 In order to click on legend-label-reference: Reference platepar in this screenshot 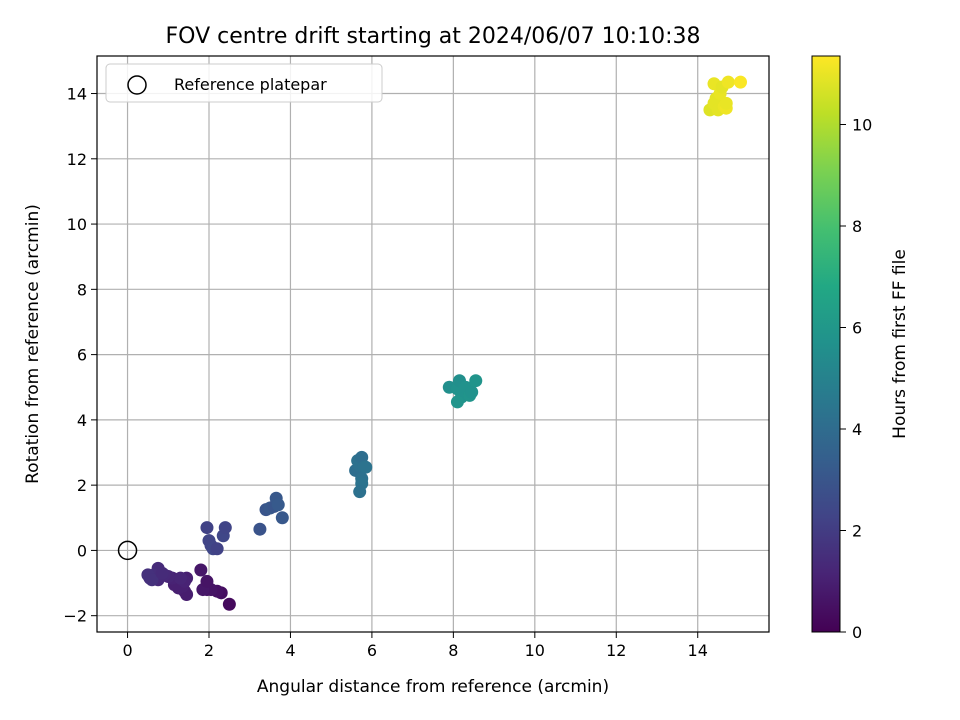, I will do `click(250, 84)`.